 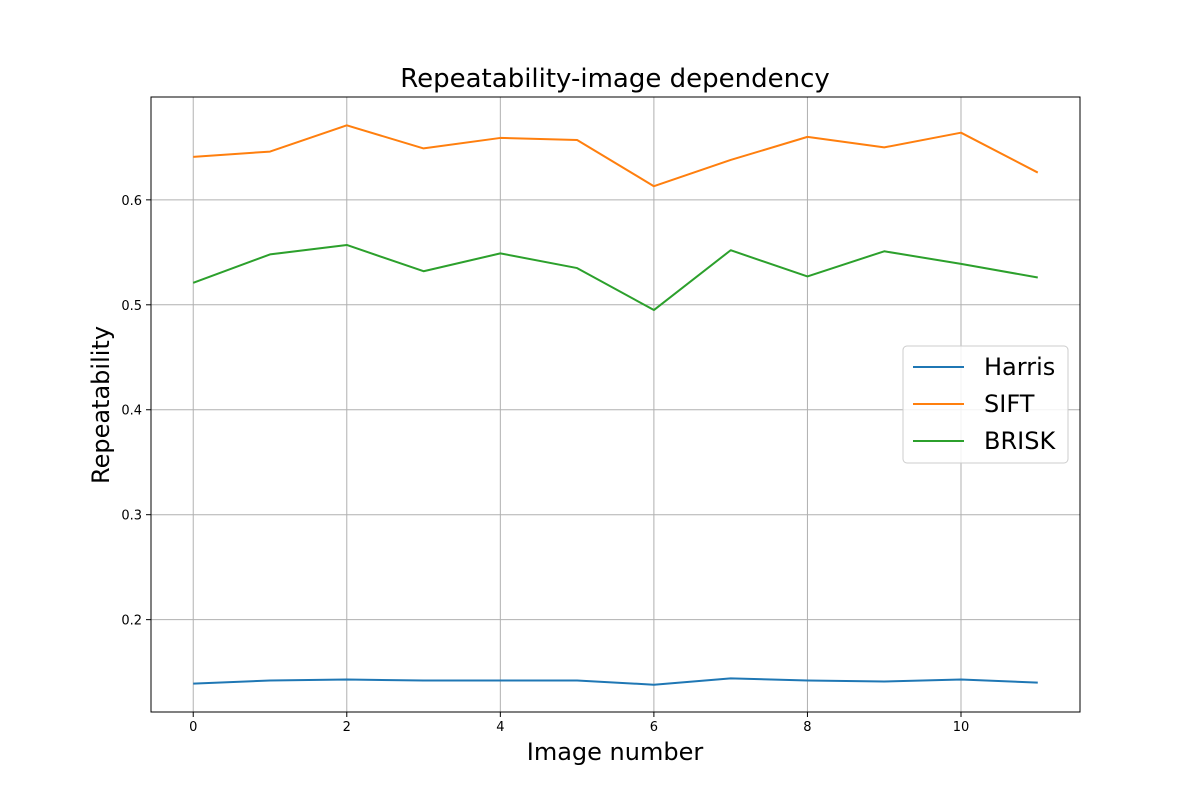 What do you see at coordinates (500, 727) in the screenshot?
I see `x-tick-label: 4` at bounding box center [500, 727].